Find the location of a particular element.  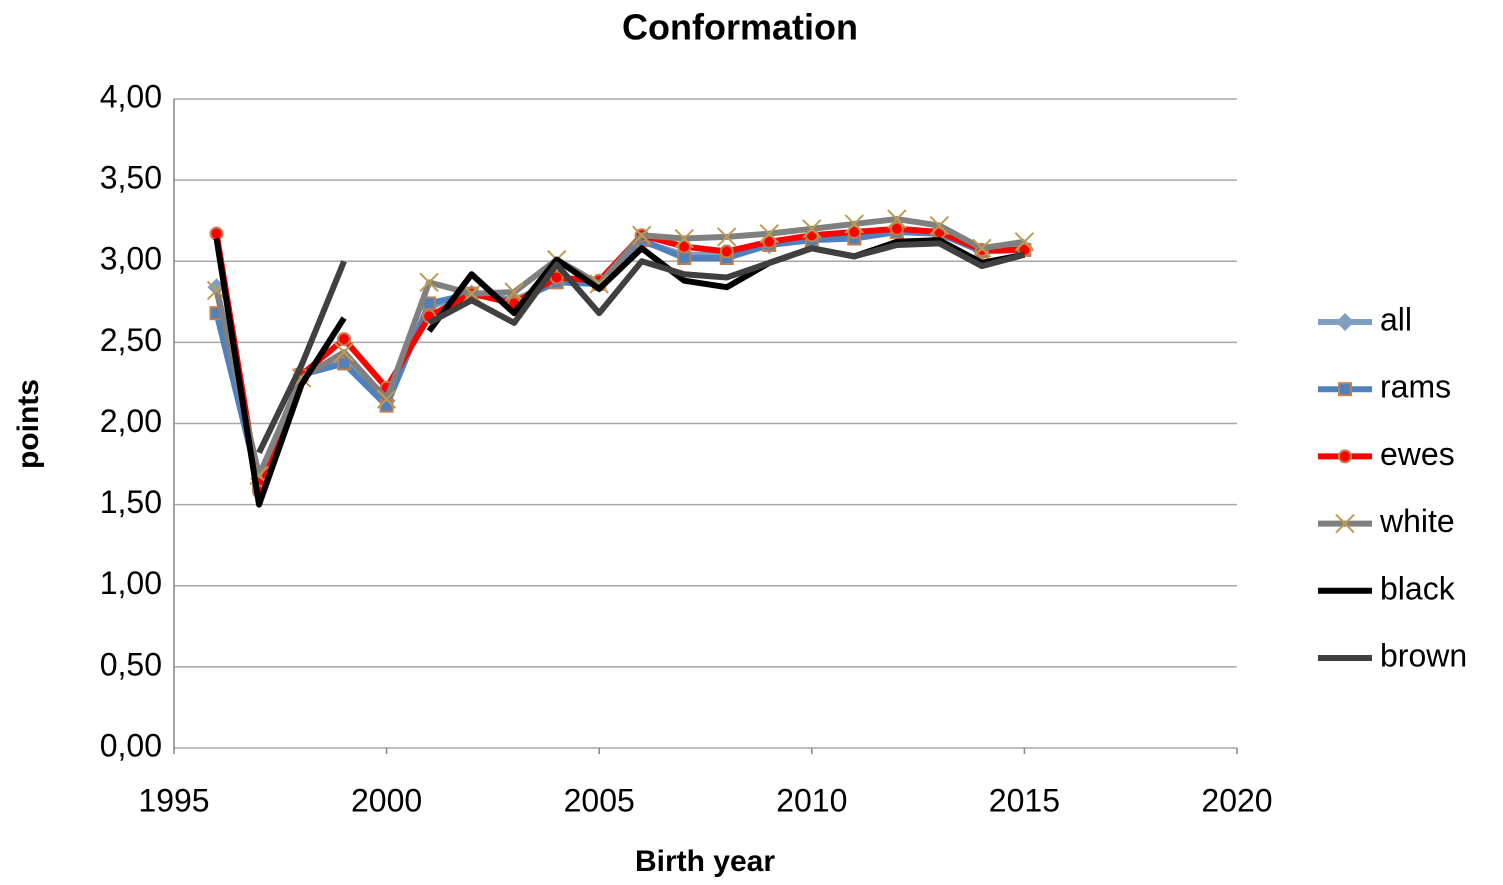

y-tick-label: 4,00 is located at coordinates (131, 96).